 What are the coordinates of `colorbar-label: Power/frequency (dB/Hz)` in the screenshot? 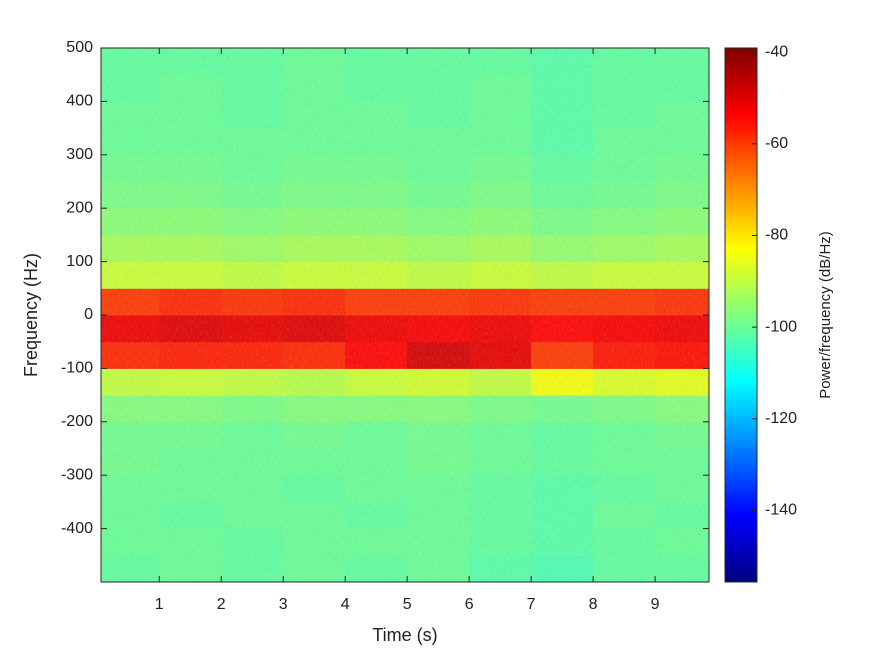 It's located at (825, 315).